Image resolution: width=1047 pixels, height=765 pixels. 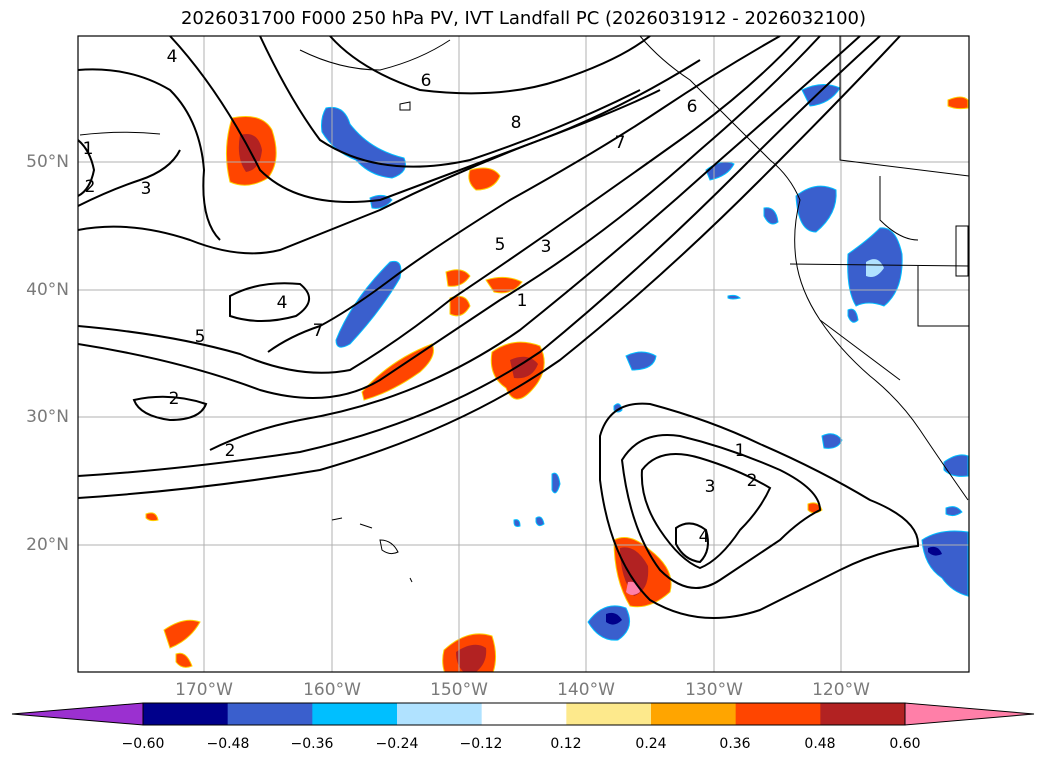 I want to click on lat-label: 20°N, so click(x=47, y=545).